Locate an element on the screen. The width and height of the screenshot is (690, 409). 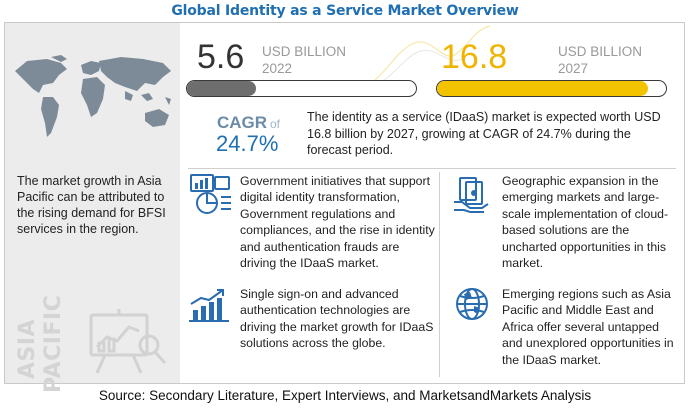
cagr-label: CAGR is located at coordinates (242, 122).